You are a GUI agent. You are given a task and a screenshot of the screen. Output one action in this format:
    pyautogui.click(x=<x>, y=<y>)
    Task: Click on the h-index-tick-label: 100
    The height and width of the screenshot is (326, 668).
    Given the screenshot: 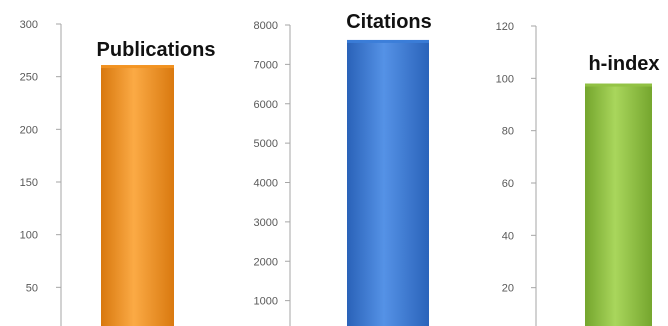 What is the action you would take?
    pyautogui.click(x=505, y=79)
    